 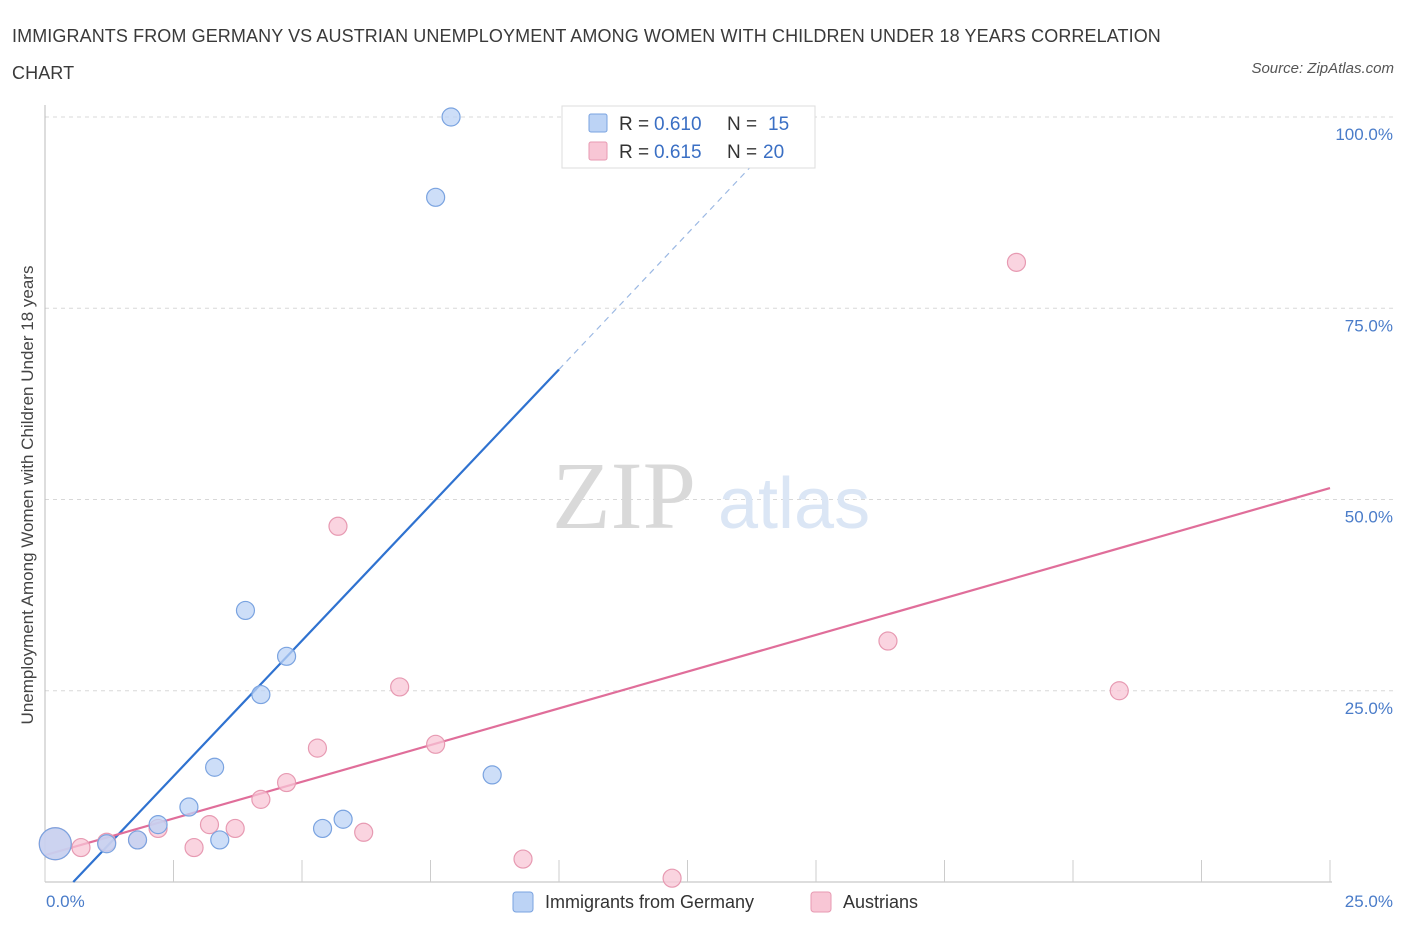 What do you see at coordinates (1364, 134) in the screenshot?
I see `y-tick-label: 100.0%` at bounding box center [1364, 134].